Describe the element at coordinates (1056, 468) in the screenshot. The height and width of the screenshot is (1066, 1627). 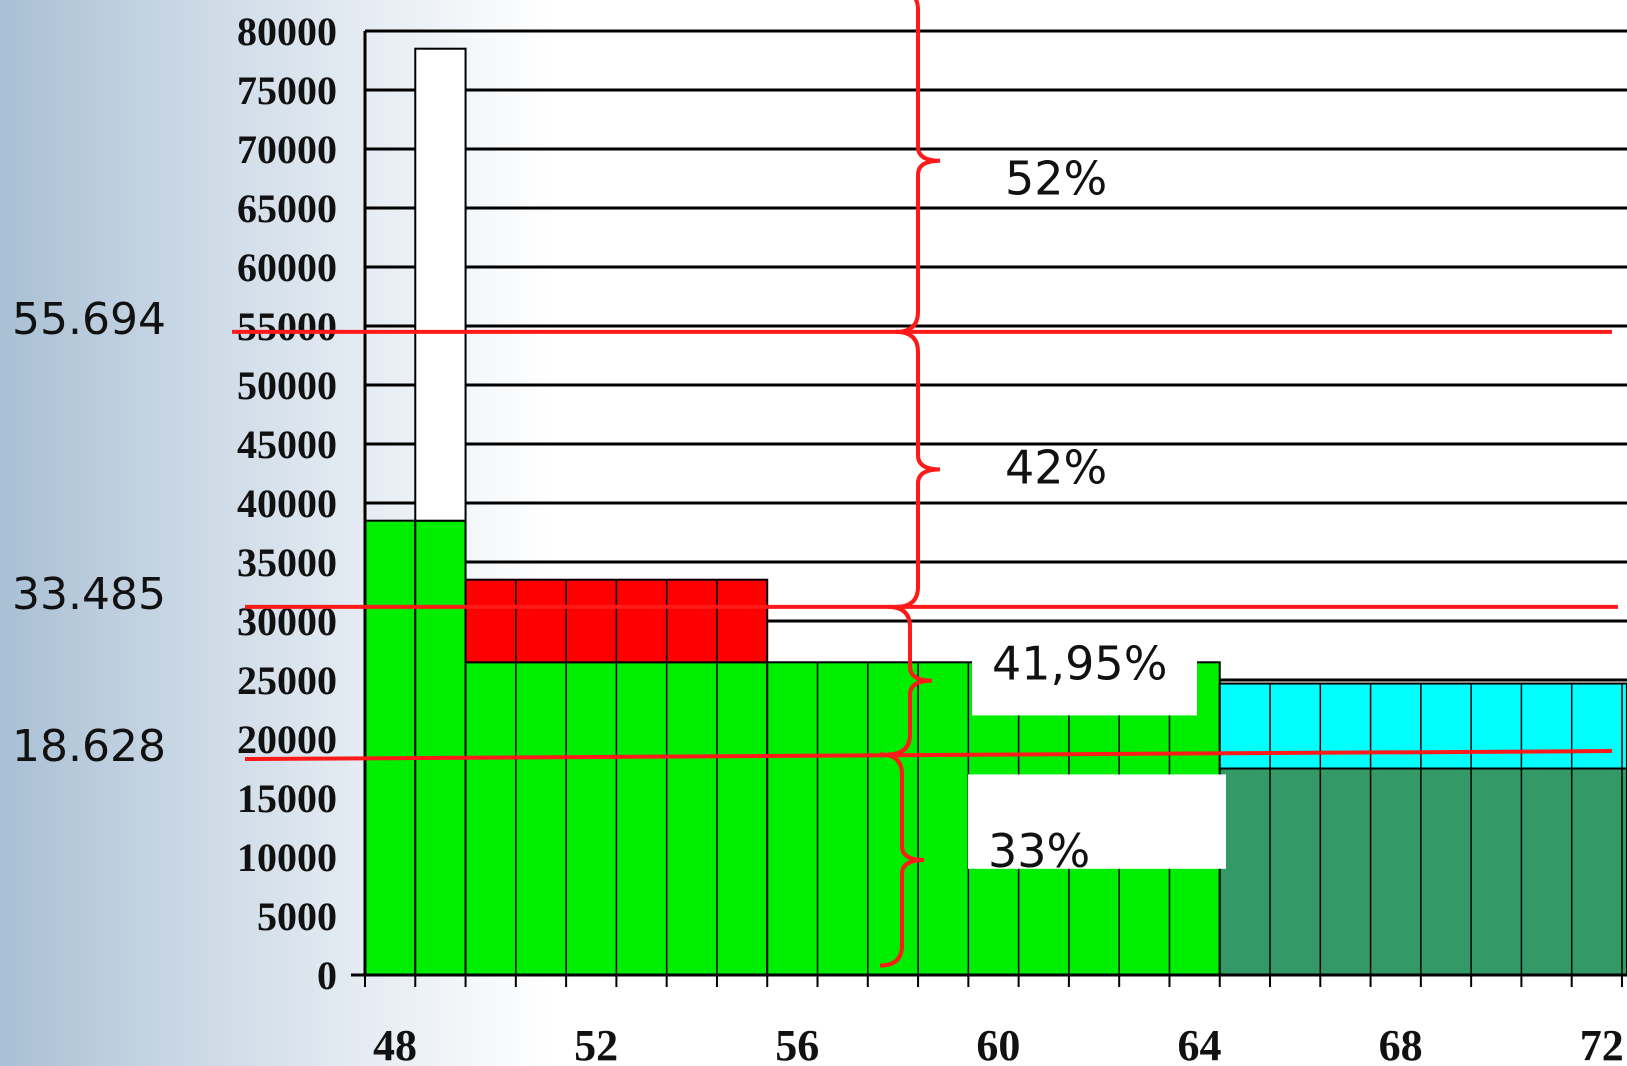
I see `percent-label-1: 42%` at that location.